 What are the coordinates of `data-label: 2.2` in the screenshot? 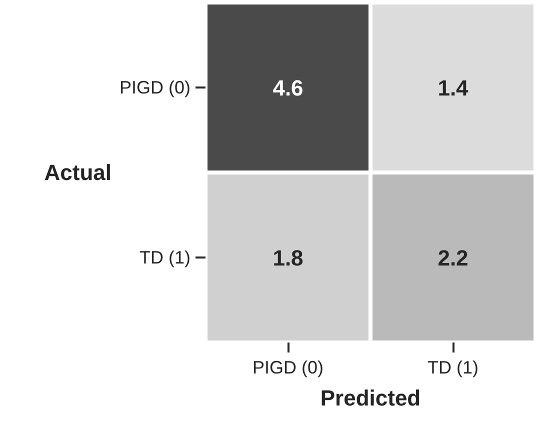 It's located at (453, 258).